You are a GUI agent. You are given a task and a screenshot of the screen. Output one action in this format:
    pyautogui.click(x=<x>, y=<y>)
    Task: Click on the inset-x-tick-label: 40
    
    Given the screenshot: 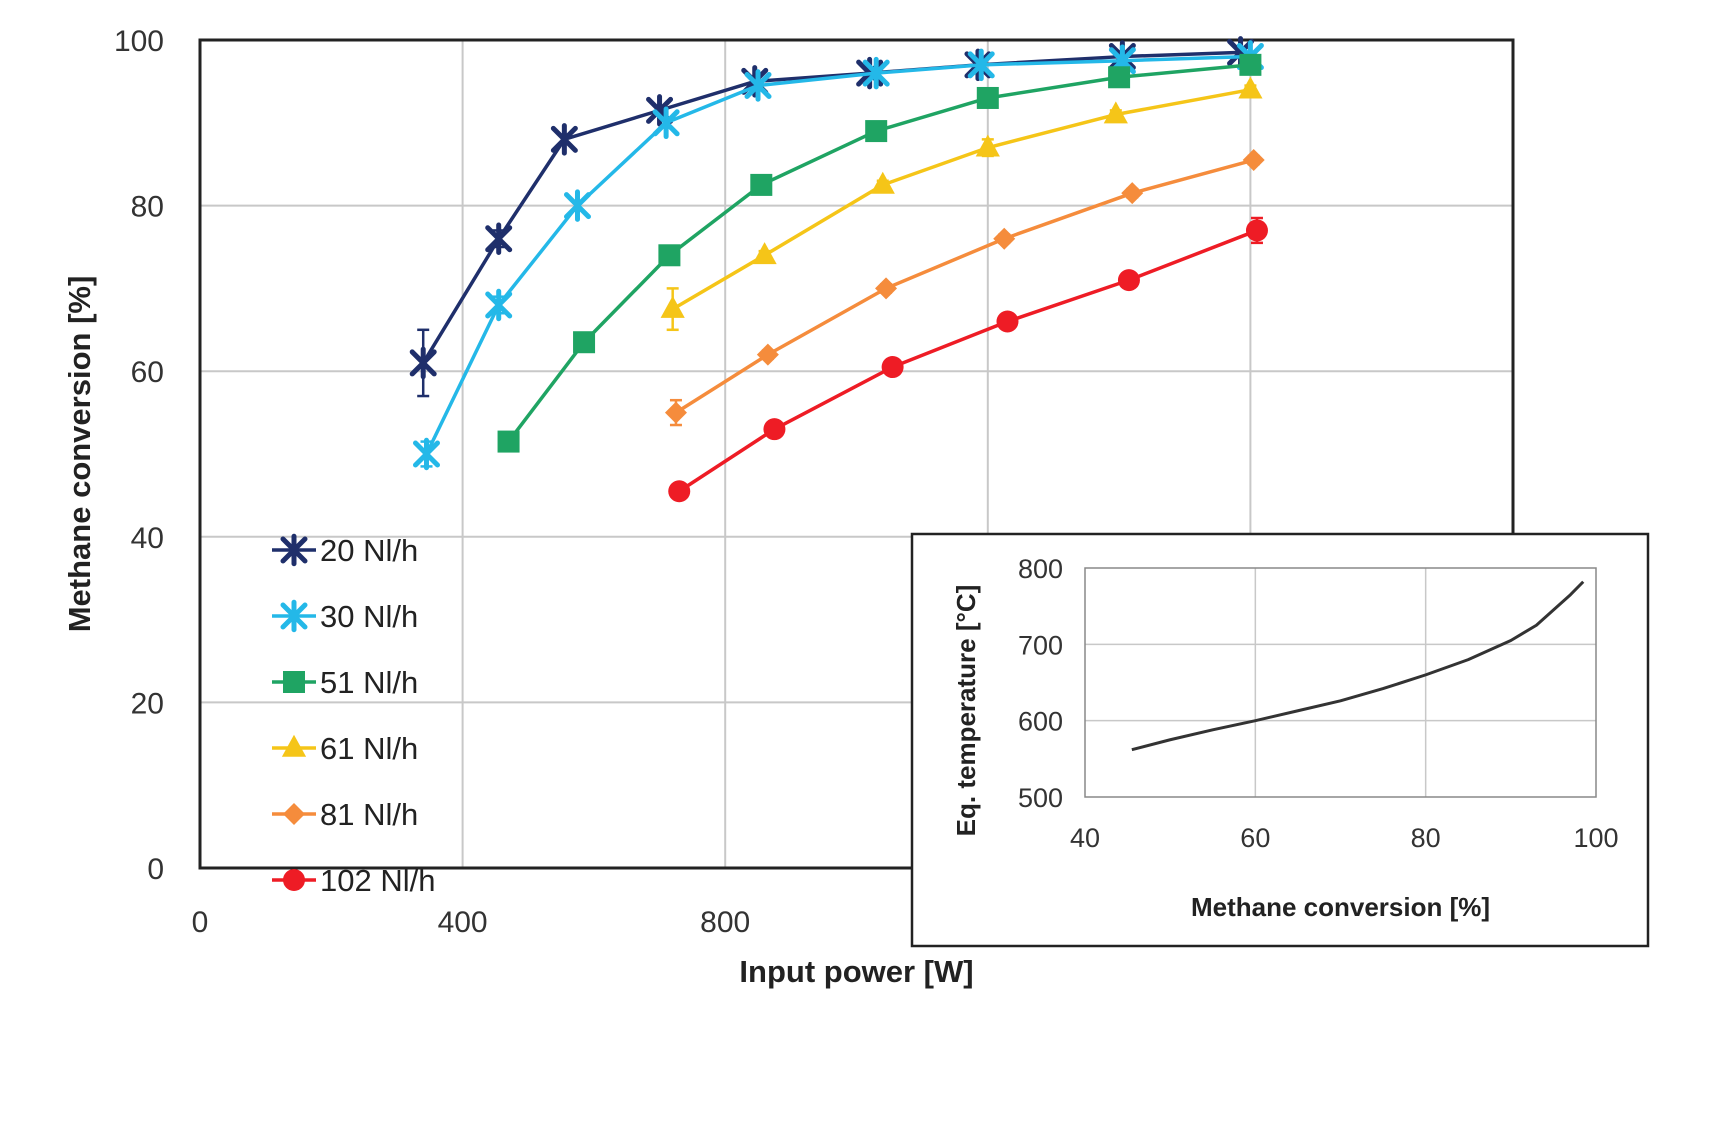 What is the action you would take?
    pyautogui.click(x=1085, y=838)
    